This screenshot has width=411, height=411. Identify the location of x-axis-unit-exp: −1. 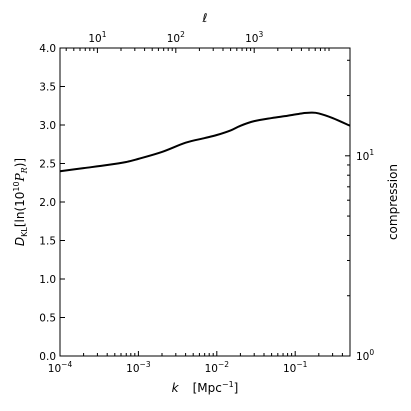
(228, 384).